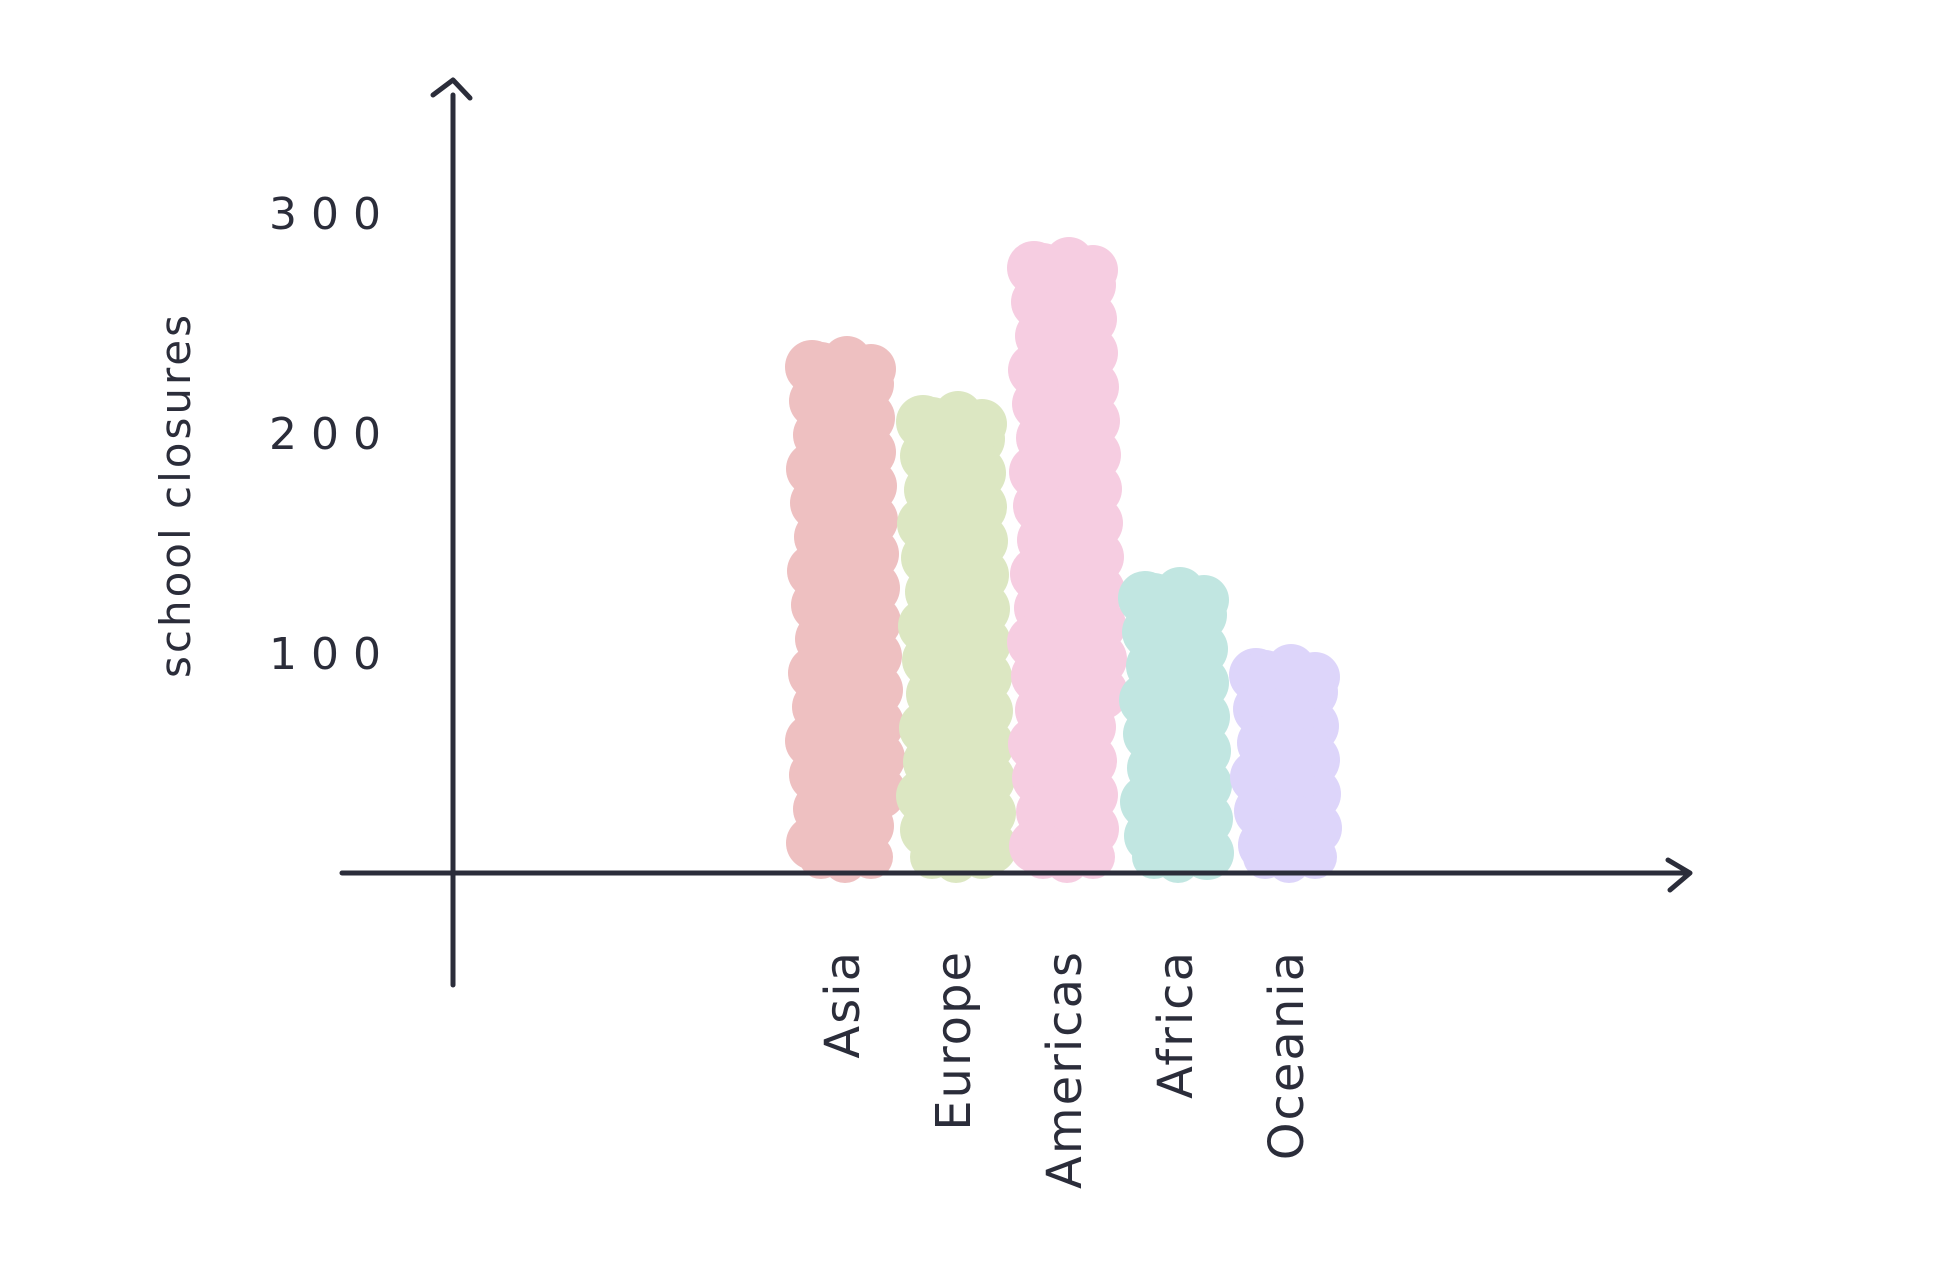 This screenshot has width=1957, height=1287. I want to click on bar-americas, so click(1067, 560).